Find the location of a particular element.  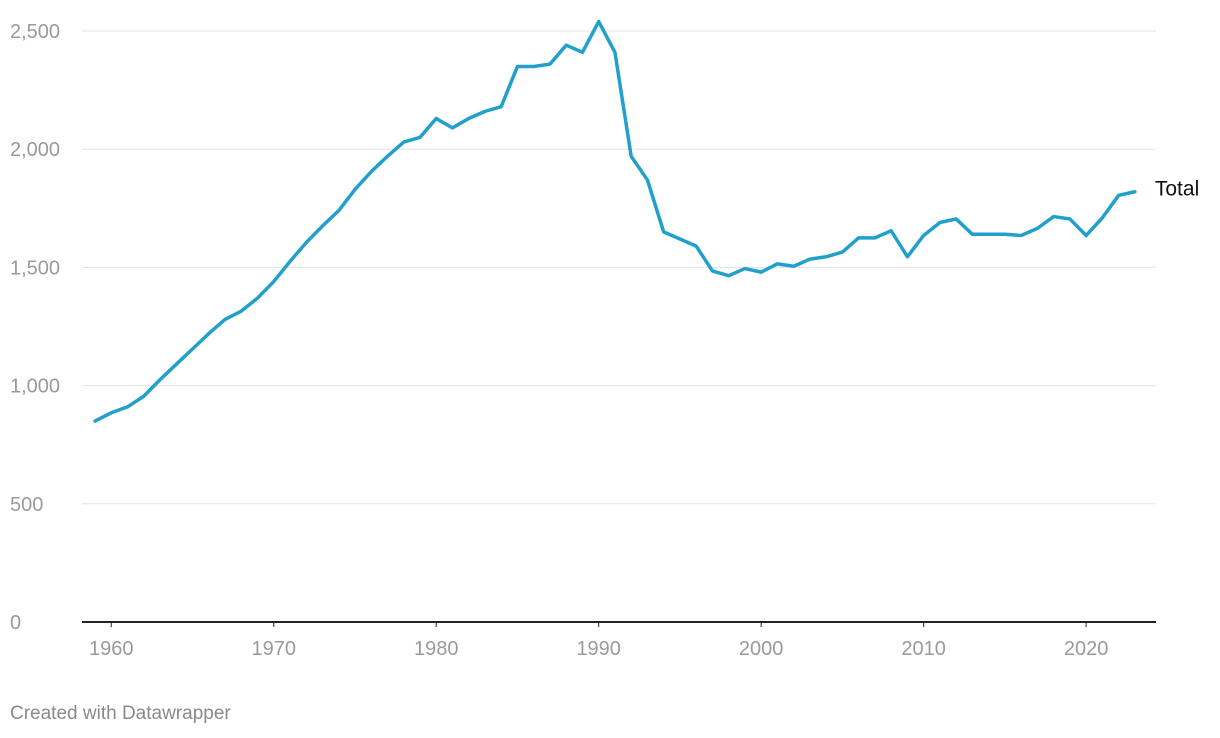

x-tick-label: 1960 is located at coordinates (111, 649).